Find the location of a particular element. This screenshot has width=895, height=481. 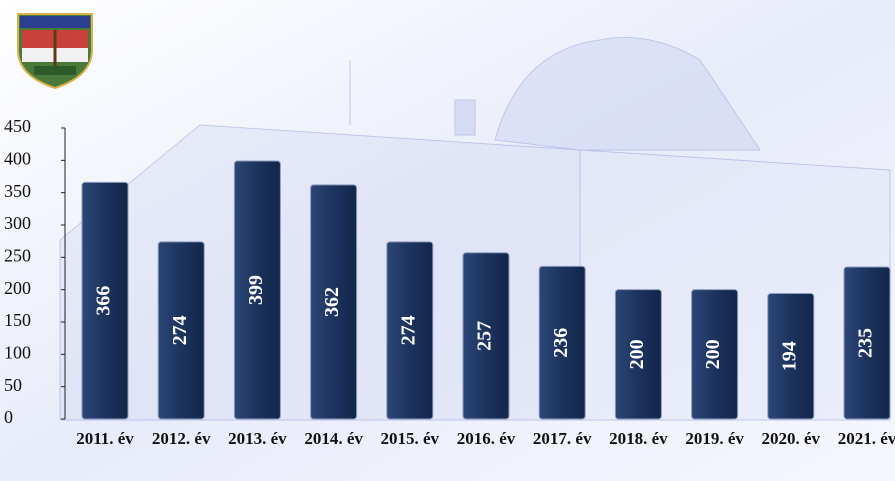

x-tick-label: 2016. év is located at coordinates (486, 438).